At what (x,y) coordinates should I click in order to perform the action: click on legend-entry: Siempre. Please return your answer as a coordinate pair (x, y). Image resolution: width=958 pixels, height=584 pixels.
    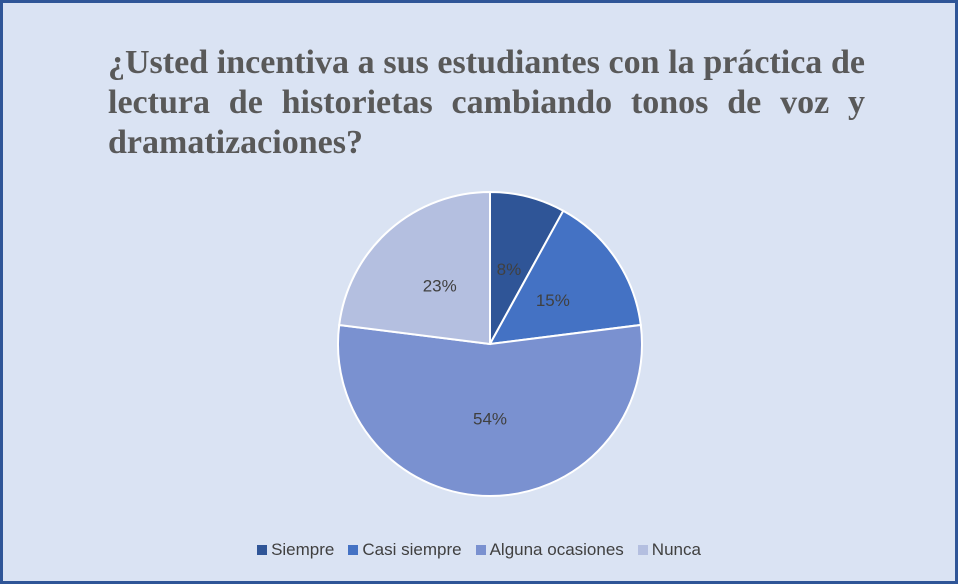
    Looking at the image, I should click on (295, 550).